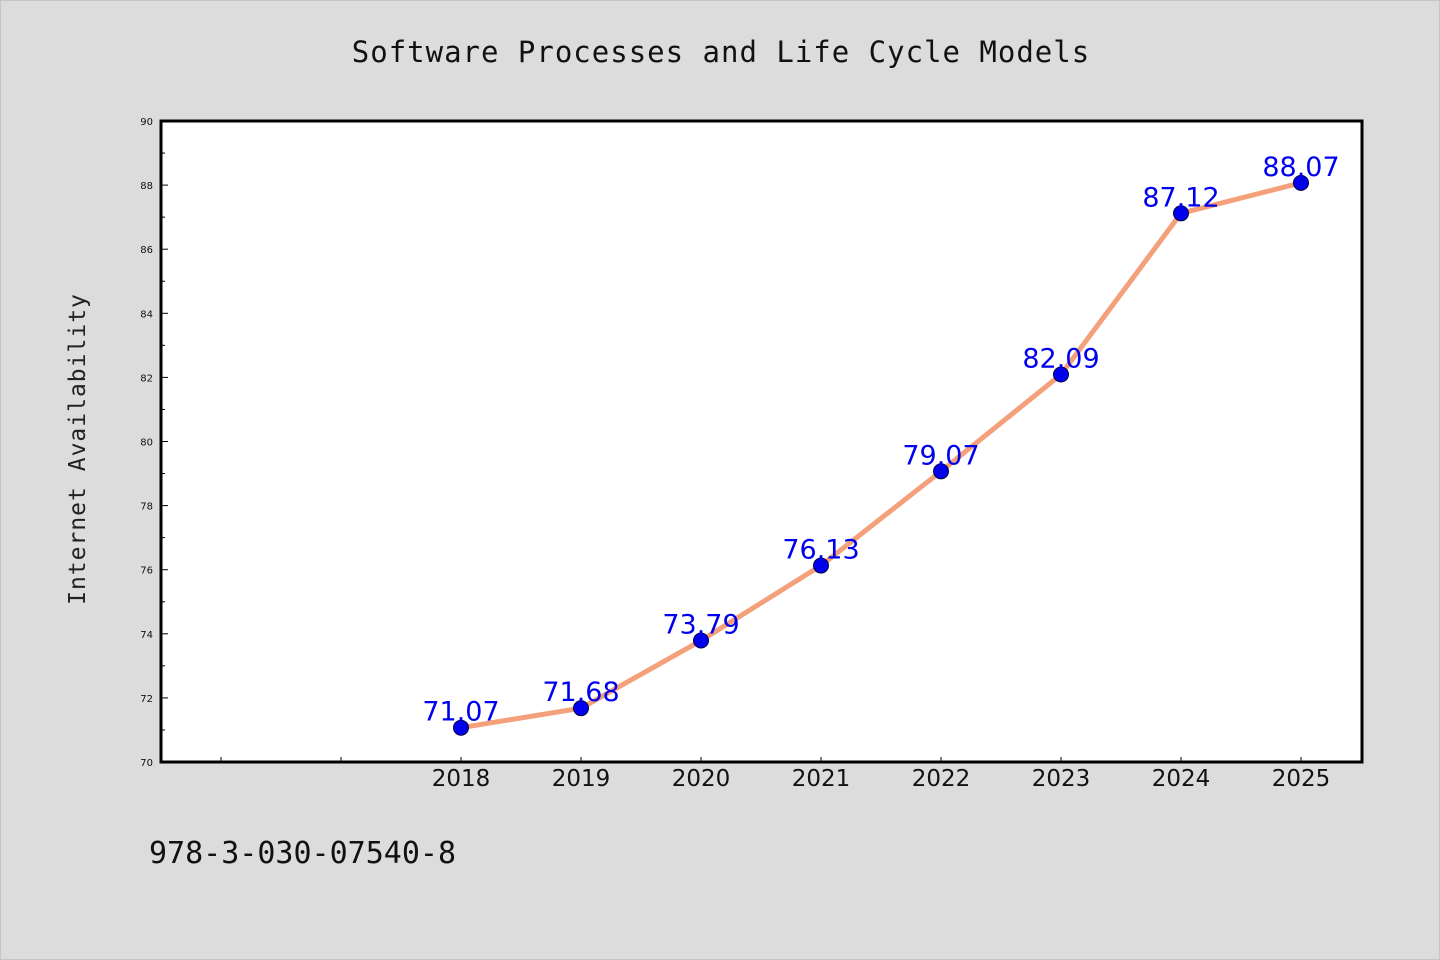  Describe the element at coordinates (146, 635) in the screenshot. I see `y-tick-label: 74` at that location.